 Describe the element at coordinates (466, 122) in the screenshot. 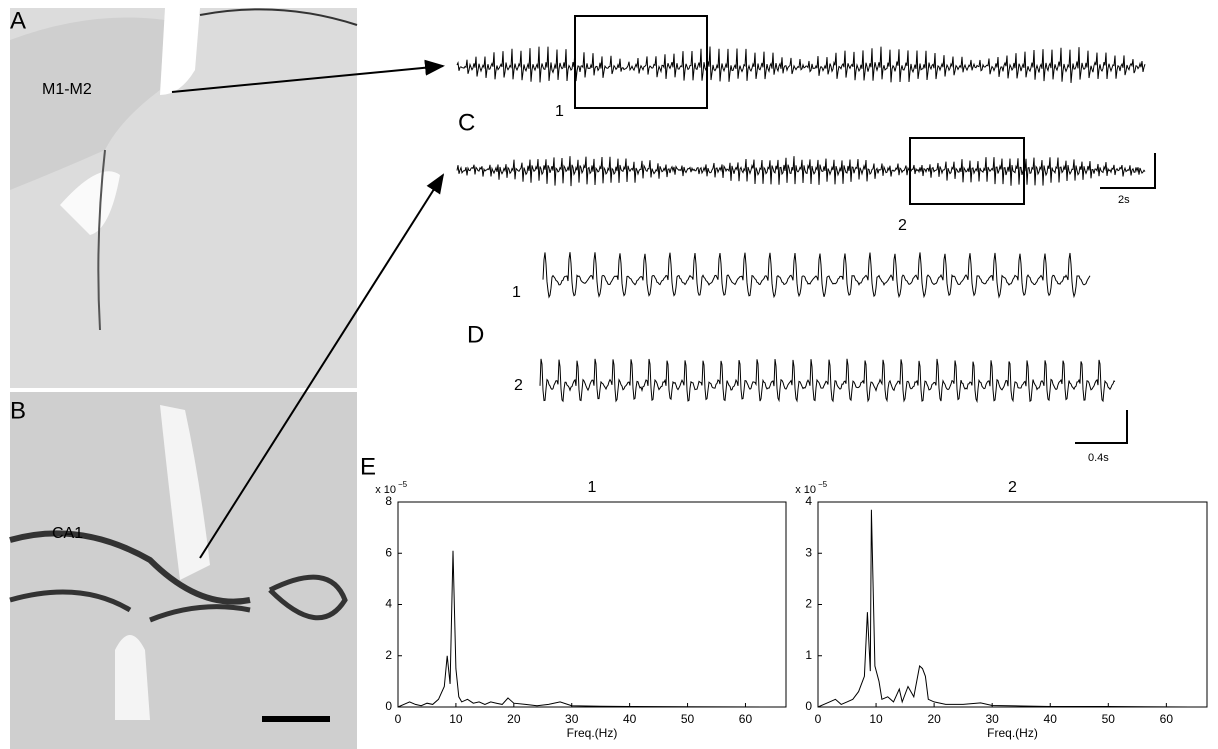

I see `panel-label: C` at that location.